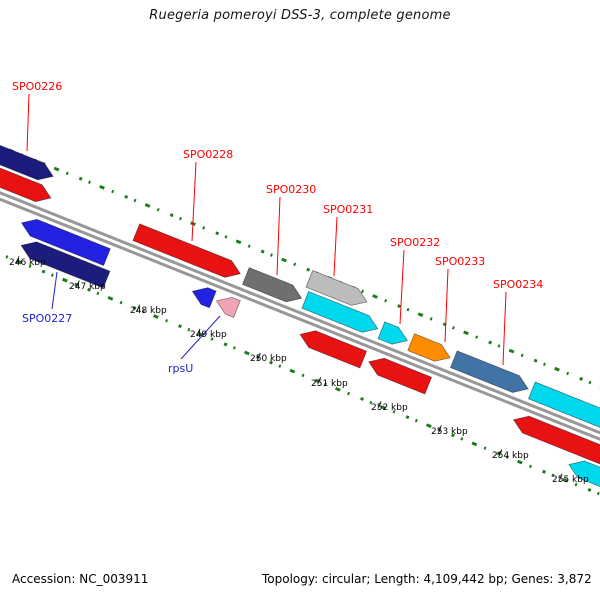 The image size is (600, 600). Describe the element at coordinates (268, 359) in the screenshot. I see `ruler-label-250: 250 kbp` at that location.